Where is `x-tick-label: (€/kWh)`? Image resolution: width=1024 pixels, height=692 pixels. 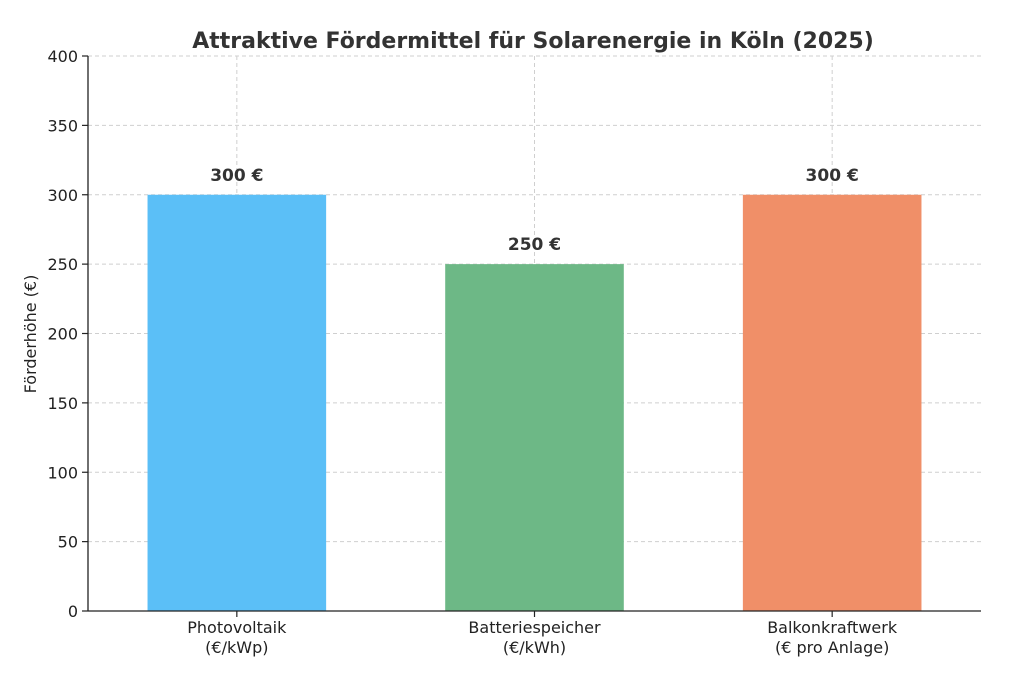
x-tick-label: (€/kWh) is located at coordinates (534, 647).